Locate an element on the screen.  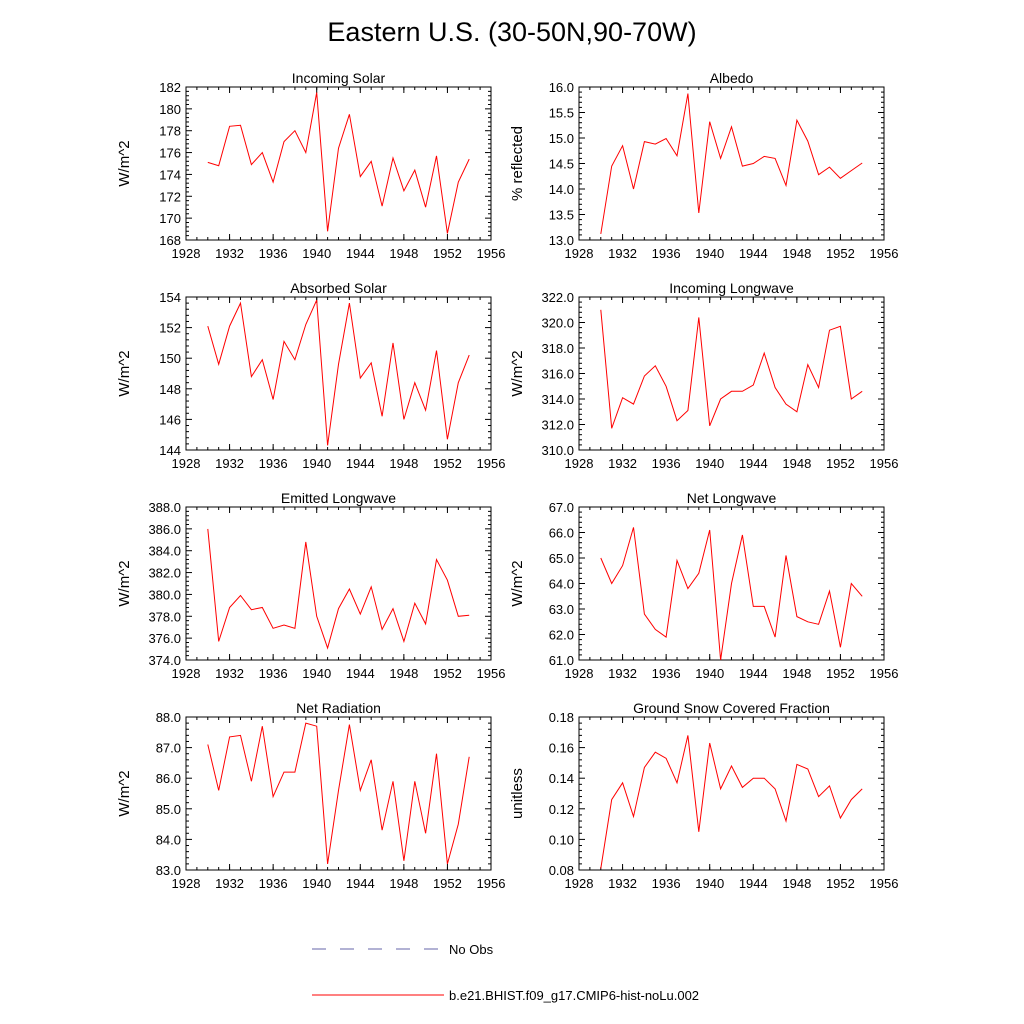
y-tick-label: 386.0 is located at coordinates (164, 529).